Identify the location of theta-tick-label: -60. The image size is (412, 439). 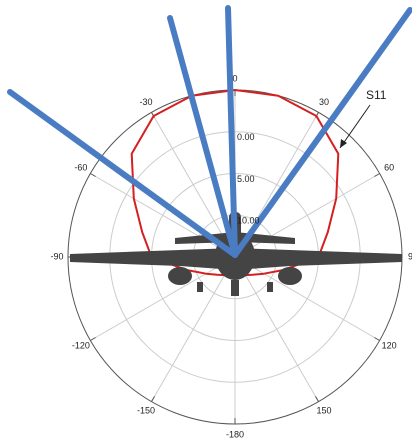
(80, 167).